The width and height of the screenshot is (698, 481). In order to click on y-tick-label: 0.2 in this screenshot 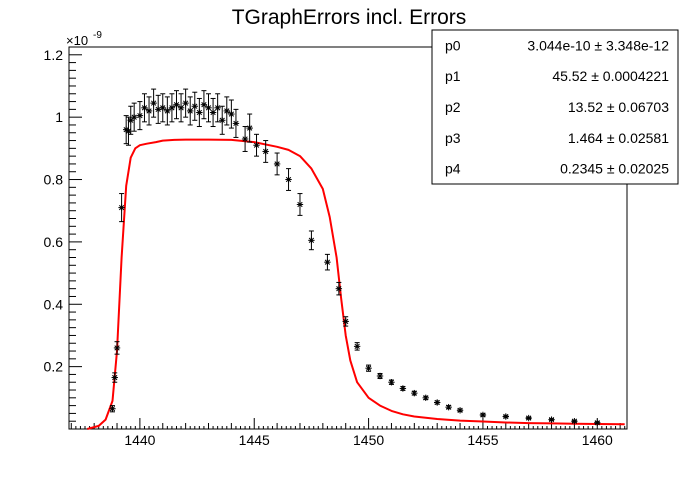, I will do `click(54, 367)`.